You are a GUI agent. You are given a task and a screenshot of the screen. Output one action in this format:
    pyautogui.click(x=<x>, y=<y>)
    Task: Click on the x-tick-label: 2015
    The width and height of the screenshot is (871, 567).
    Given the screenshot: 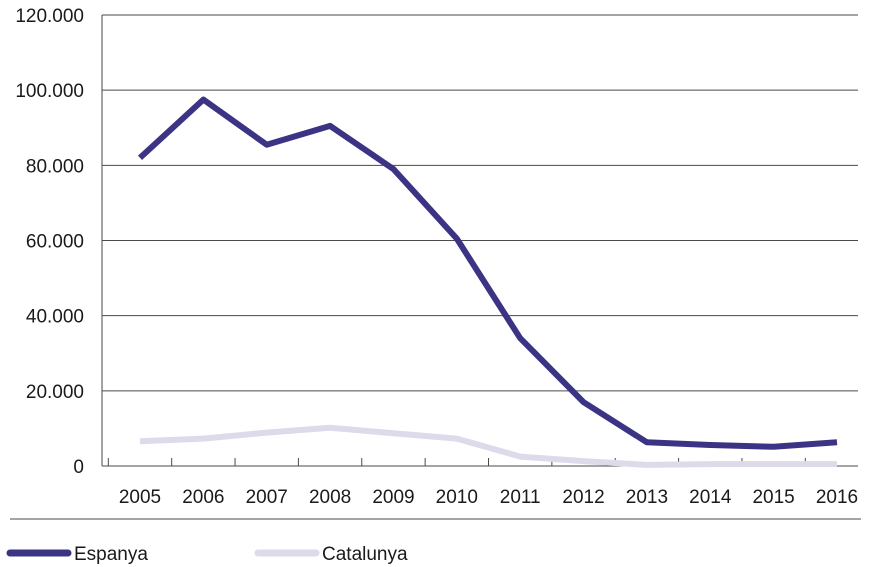 What is the action you would take?
    pyautogui.click(x=773, y=497)
    